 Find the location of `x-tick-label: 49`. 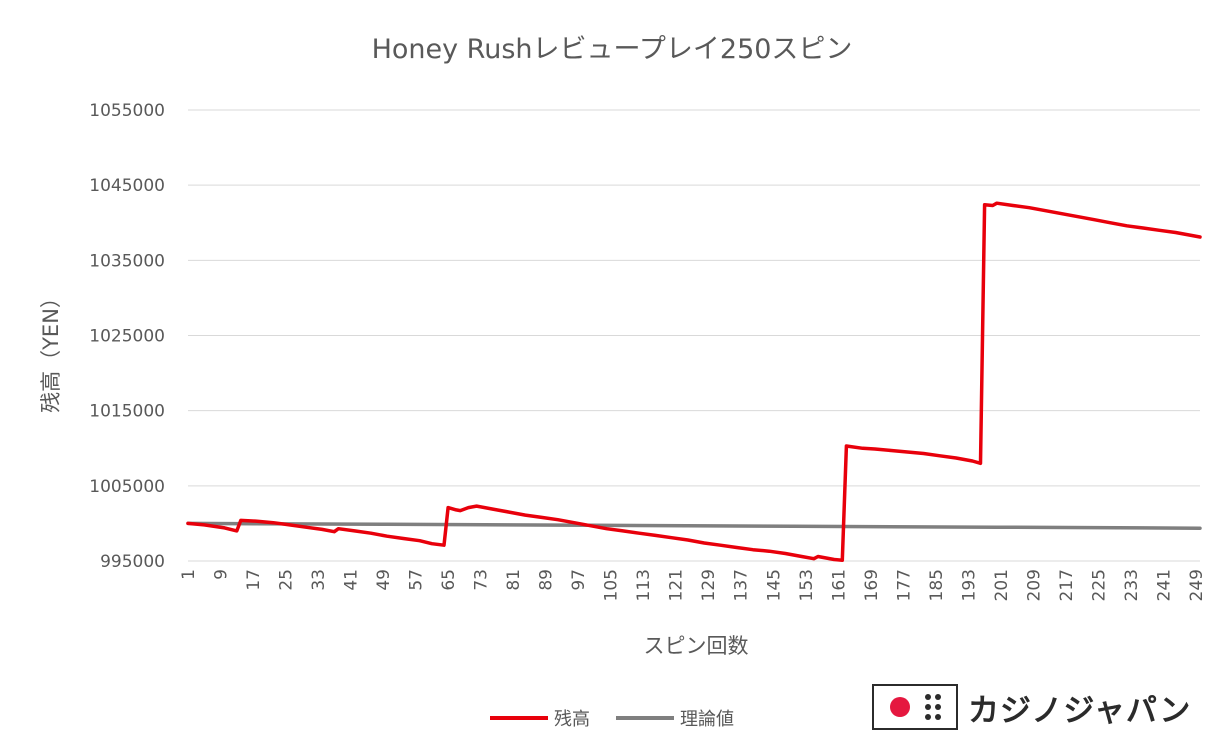

x-tick-label: 49 is located at coordinates (384, 580).